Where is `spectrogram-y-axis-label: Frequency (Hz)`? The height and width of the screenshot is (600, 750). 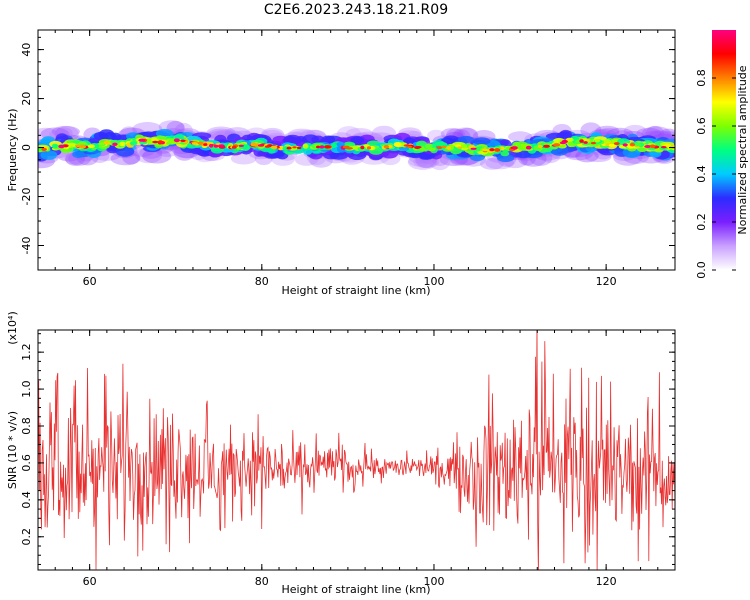
spectrogram-y-axis-label: Frequency (Hz) is located at coordinates (12, 150).